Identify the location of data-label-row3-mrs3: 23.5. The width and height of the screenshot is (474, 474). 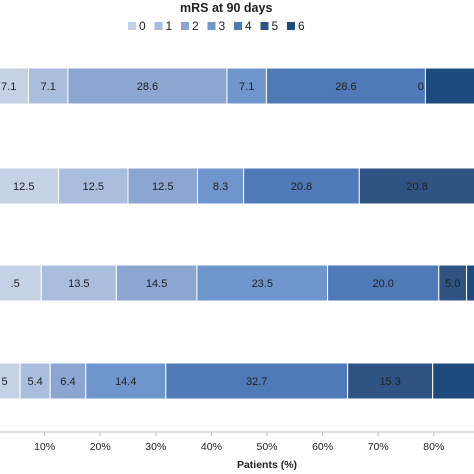
(262, 284).